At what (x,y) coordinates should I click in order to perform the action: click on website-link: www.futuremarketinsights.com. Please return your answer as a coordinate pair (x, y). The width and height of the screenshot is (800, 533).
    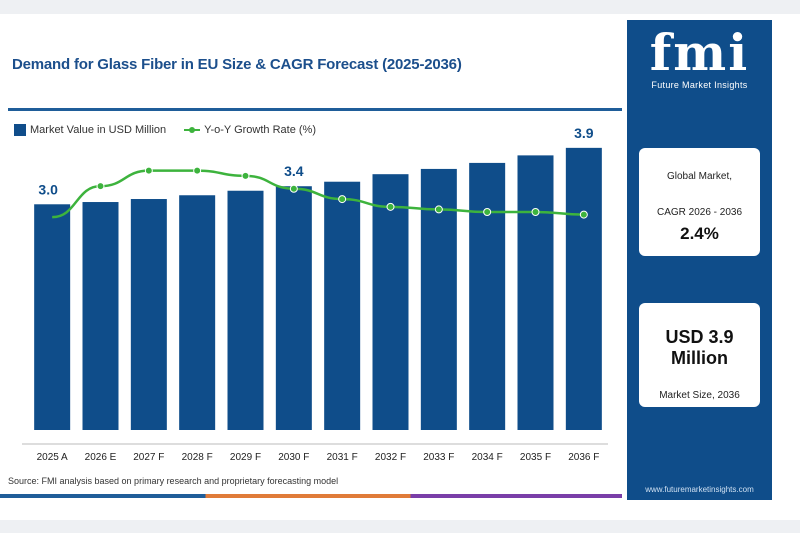
    Looking at the image, I should click on (699, 489).